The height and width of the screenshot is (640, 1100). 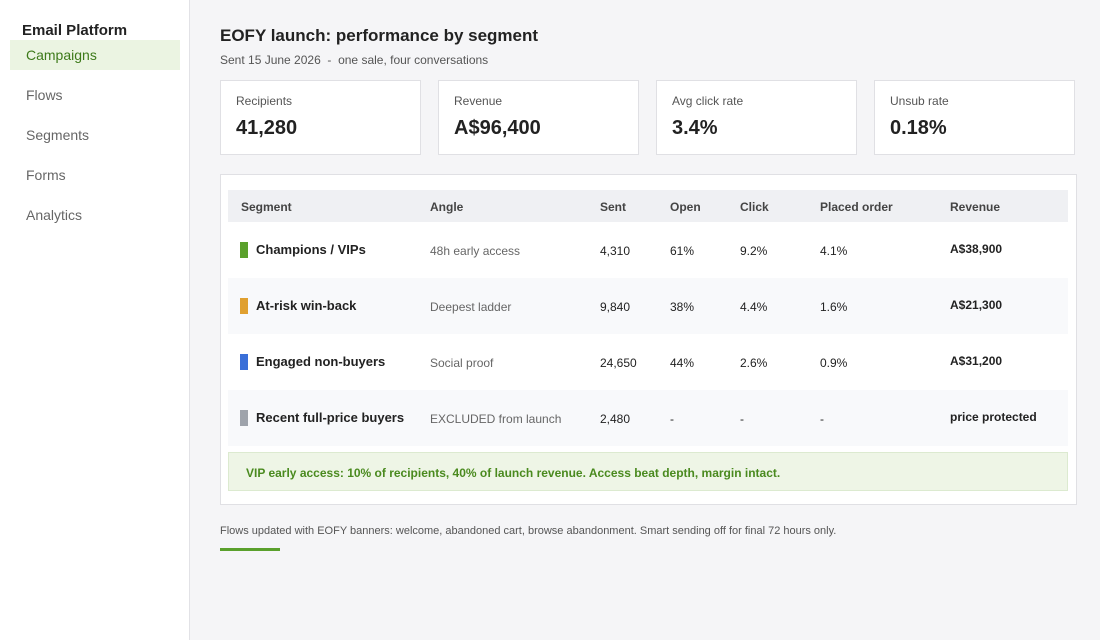 I want to click on column-header: Click, so click(x=754, y=207).